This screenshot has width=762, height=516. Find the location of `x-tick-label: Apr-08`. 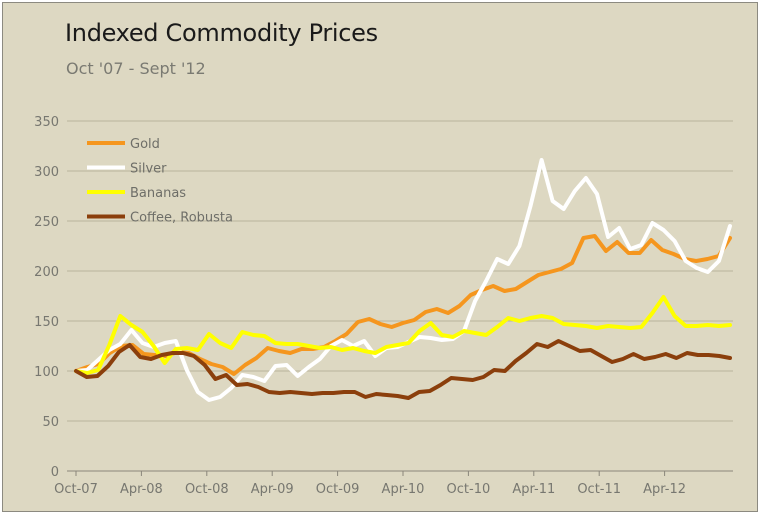

x-tick-label: Apr-08 is located at coordinates (141, 489).